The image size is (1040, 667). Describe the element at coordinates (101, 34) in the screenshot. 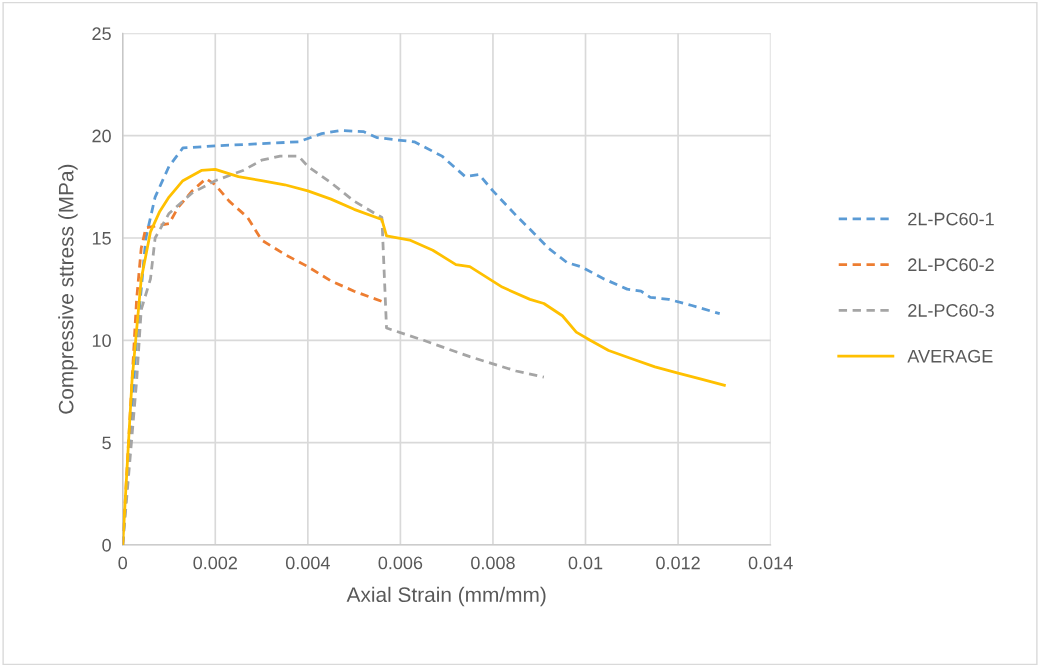

I see `y-tick-label: 25` at that location.